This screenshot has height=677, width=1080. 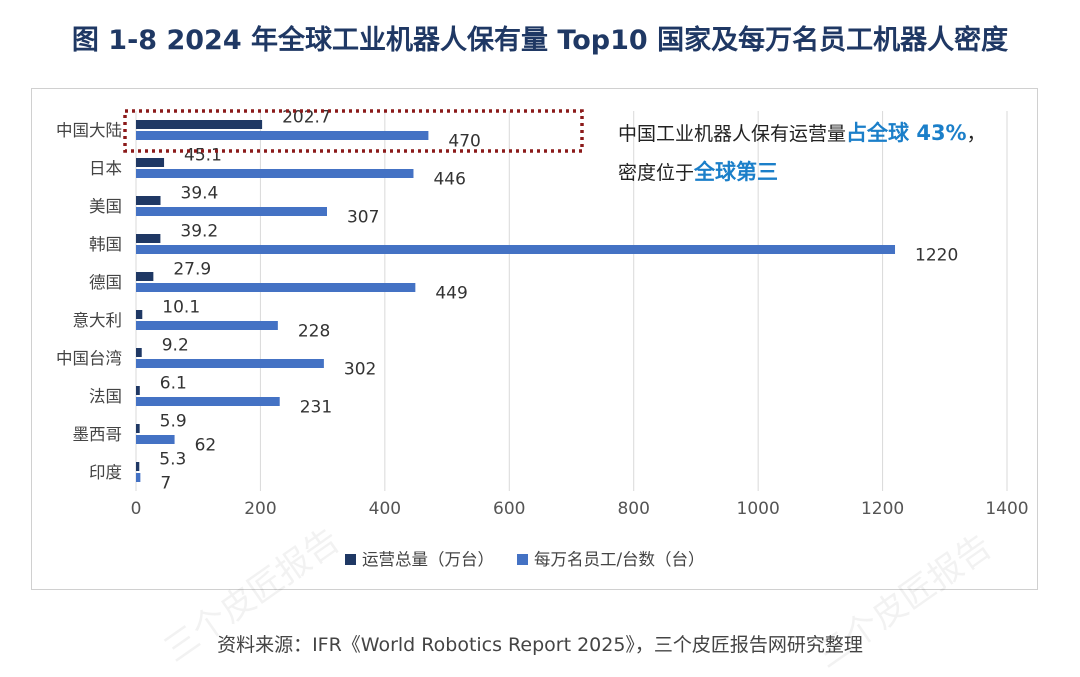 I want to click on data-label: 5.3, so click(x=172, y=460).